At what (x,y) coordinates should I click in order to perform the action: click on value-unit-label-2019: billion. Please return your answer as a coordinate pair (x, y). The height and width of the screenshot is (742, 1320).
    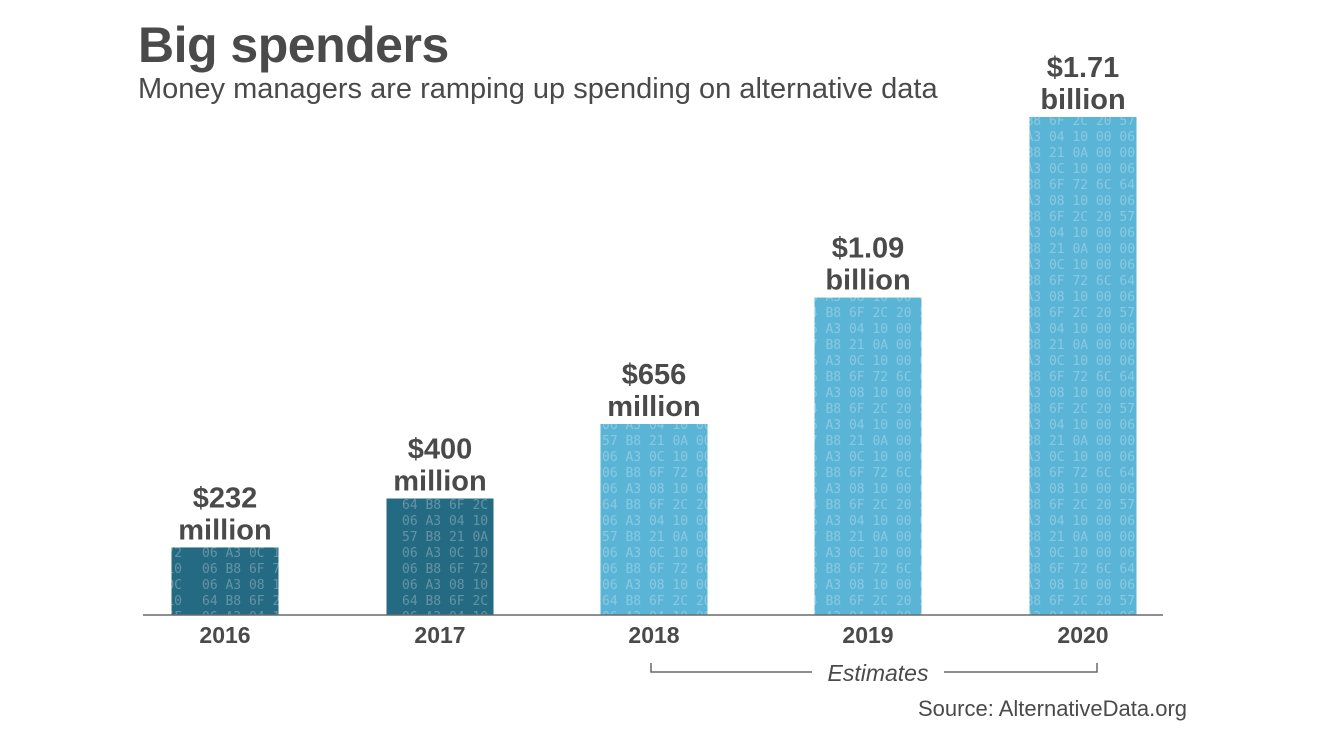
    Looking at the image, I should click on (867, 281).